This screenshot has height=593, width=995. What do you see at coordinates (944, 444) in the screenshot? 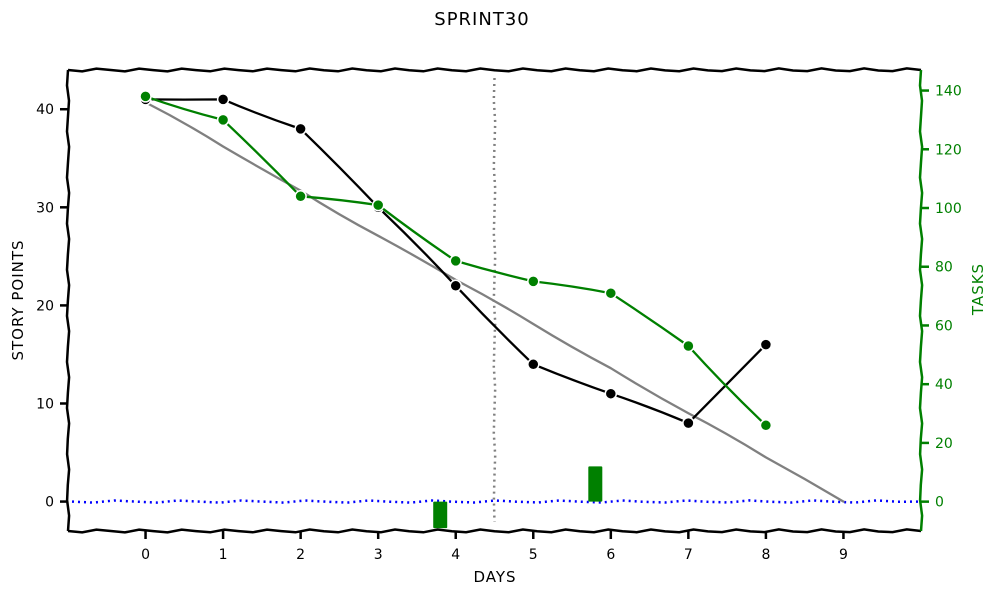
I see `y-right-tick-label: 20` at bounding box center [944, 444].